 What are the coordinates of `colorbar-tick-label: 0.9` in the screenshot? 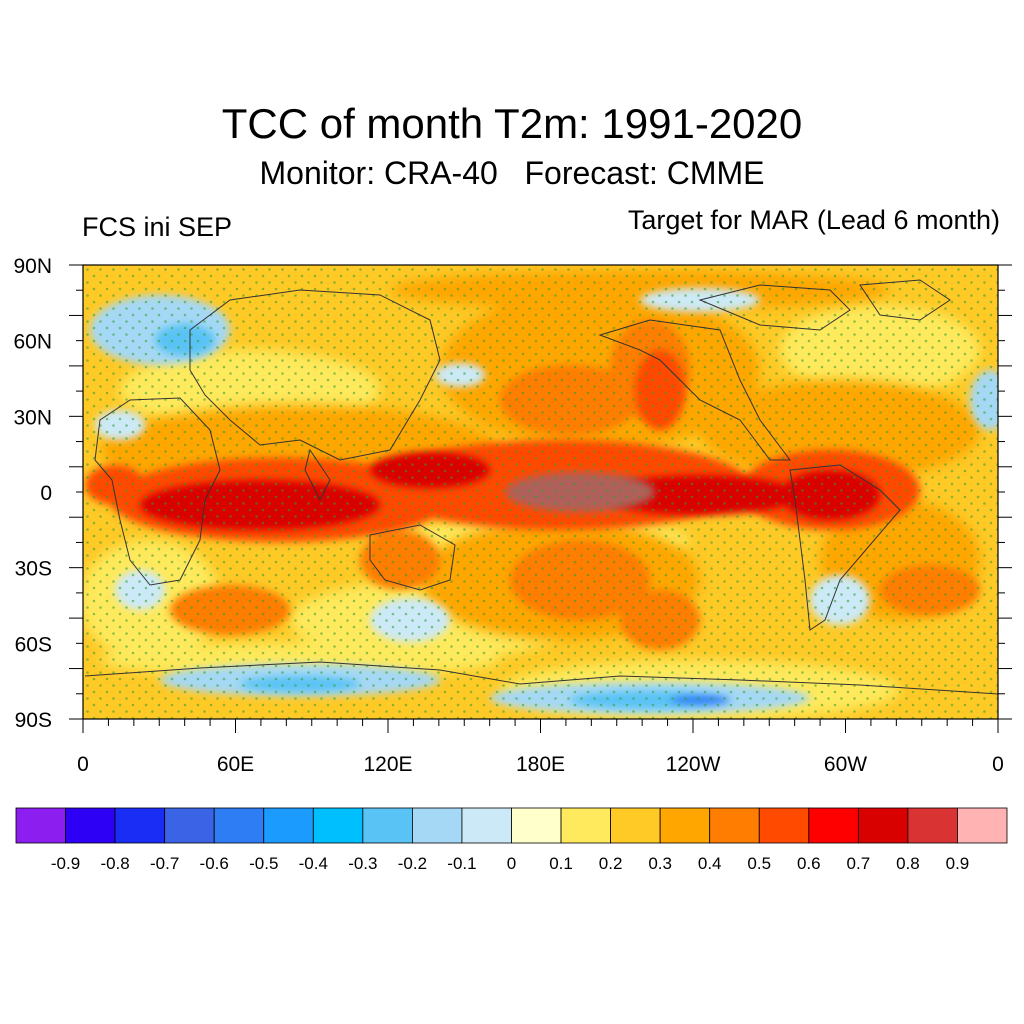 It's located at (957, 863).